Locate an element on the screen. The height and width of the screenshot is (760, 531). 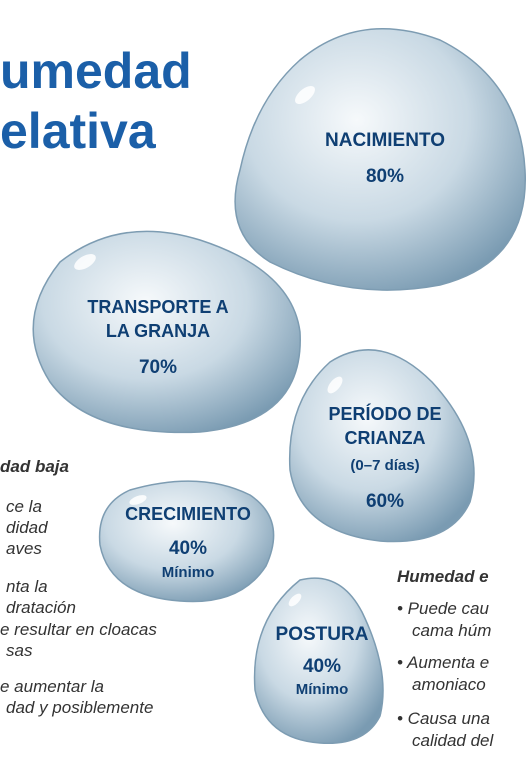
high-item: cama húm is located at coordinates (451, 630).